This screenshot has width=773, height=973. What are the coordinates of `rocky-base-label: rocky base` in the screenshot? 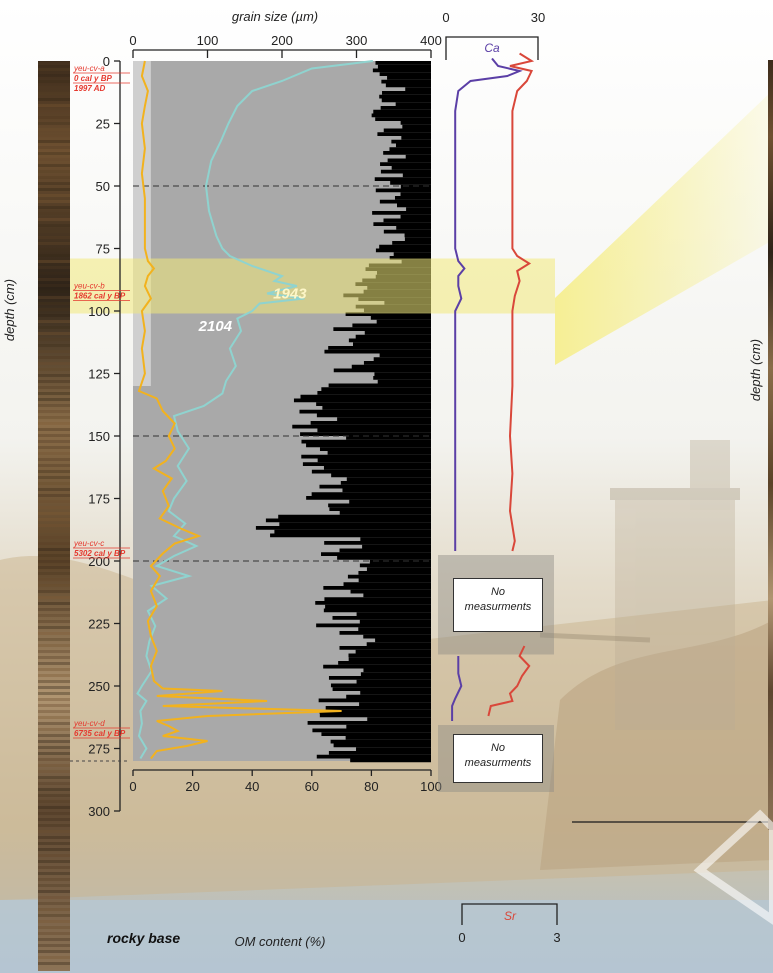 It's located at (143, 938).